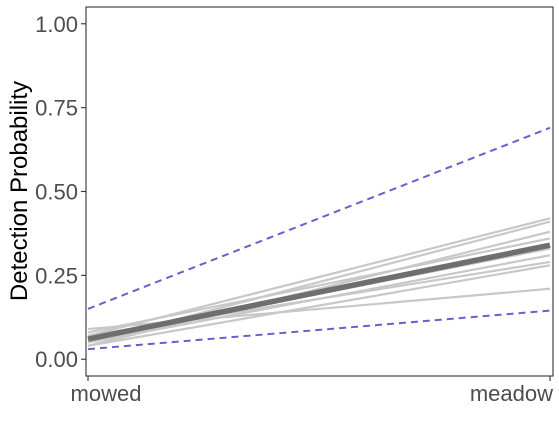 This screenshot has width=559, height=421. What do you see at coordinates (106, 393) in the screenshot?
I see `x-tick-label: mowed` at bounding box center [106, 393].